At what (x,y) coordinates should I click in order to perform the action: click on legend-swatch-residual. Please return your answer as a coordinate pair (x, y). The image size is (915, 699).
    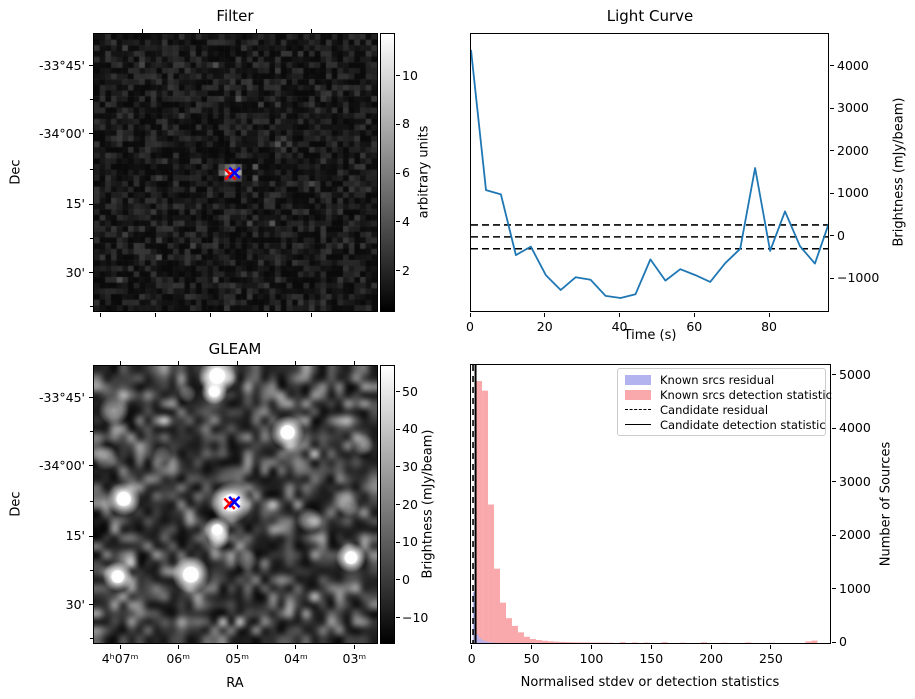
    Looking at the image, I should click on (638, 380).